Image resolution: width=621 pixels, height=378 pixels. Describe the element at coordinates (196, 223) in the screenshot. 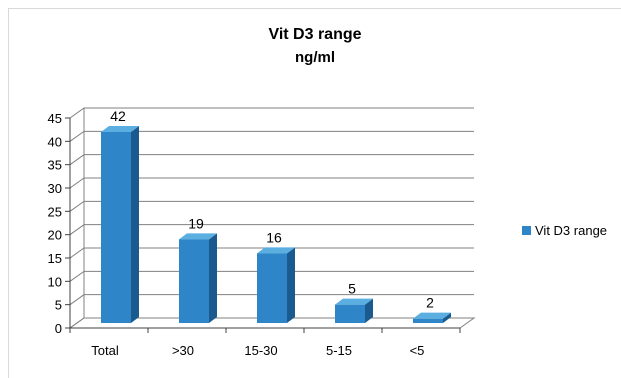

I see `data-label: 19` at that location.